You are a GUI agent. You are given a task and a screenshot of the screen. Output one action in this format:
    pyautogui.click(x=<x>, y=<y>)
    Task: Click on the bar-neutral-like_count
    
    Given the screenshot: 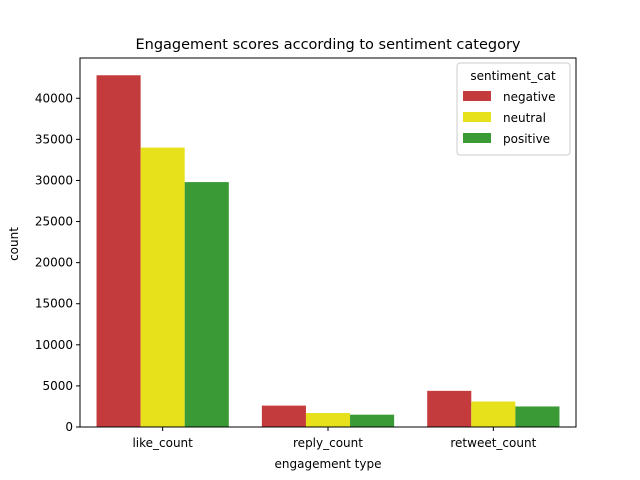 What is the action you would take?
    pyautogui.click(x=162, y=287)
    